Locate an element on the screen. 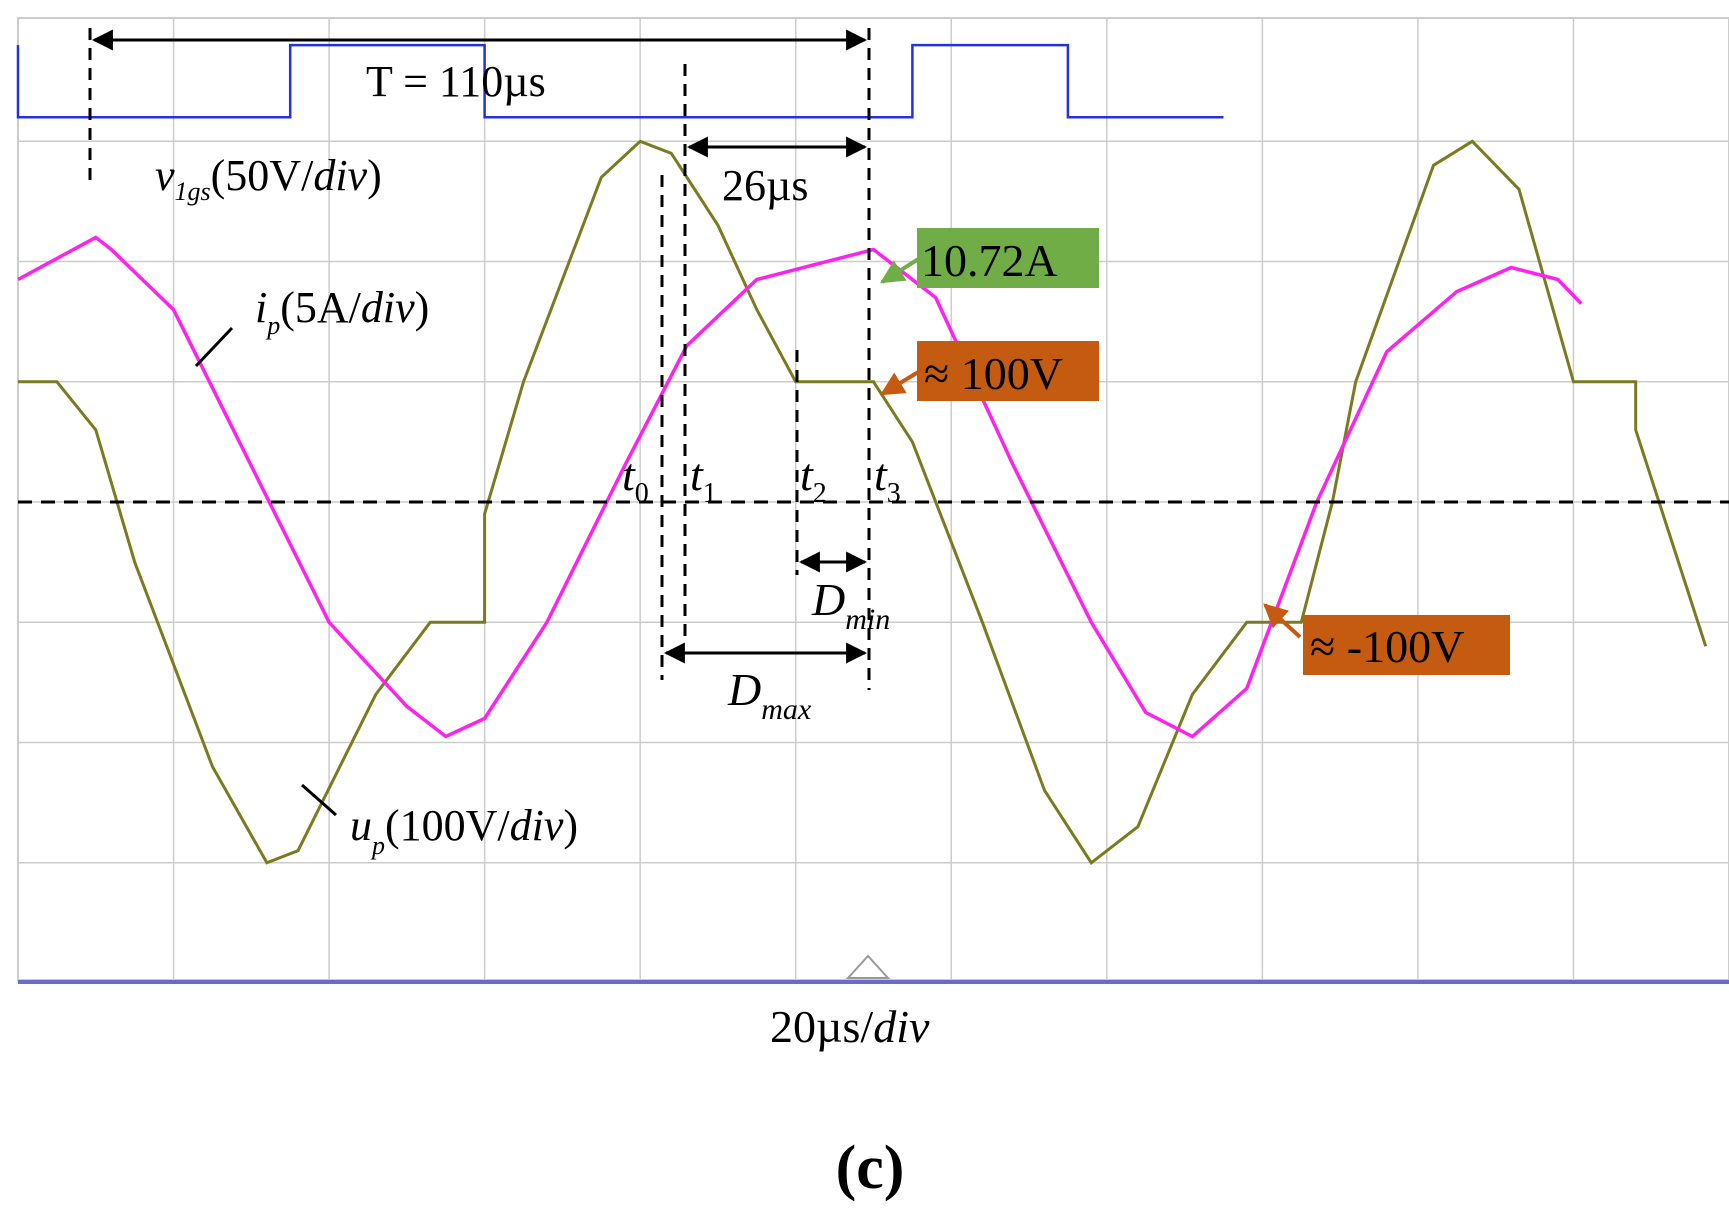  svg-text: ≈ -100V is located at coordinates (1387, 646).